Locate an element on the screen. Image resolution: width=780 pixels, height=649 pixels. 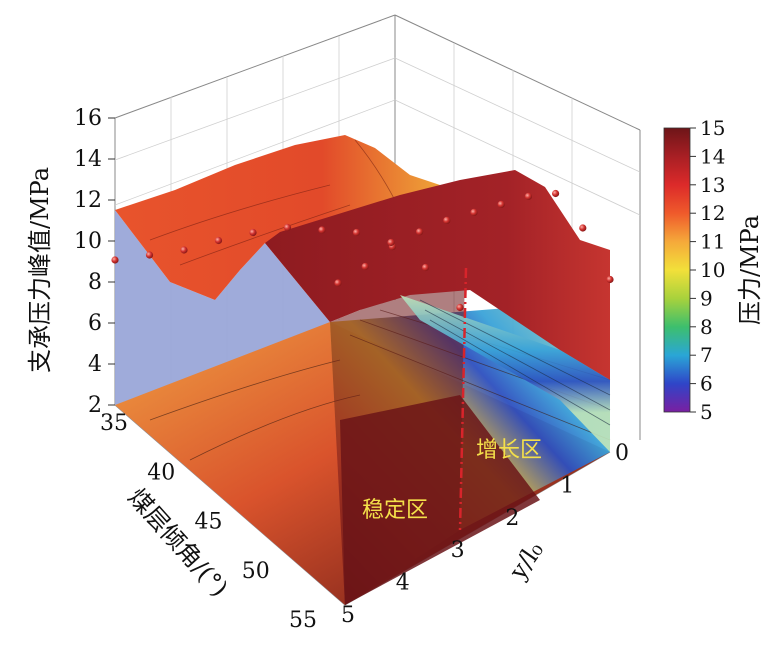
x-tick-label: 1 is located at coordinates (567, 485).